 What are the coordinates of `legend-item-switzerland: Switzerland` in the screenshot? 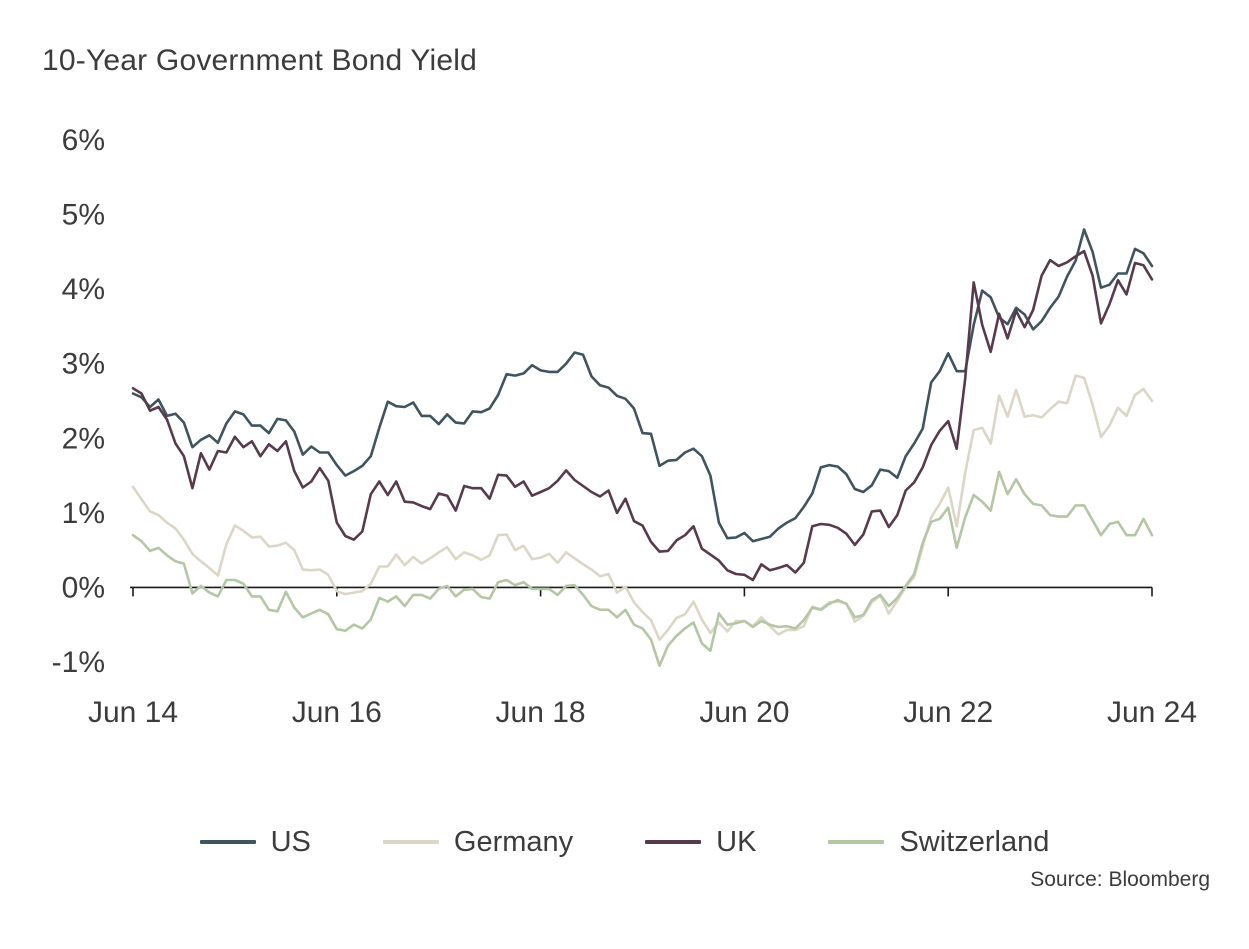 It's located at (938, 842).